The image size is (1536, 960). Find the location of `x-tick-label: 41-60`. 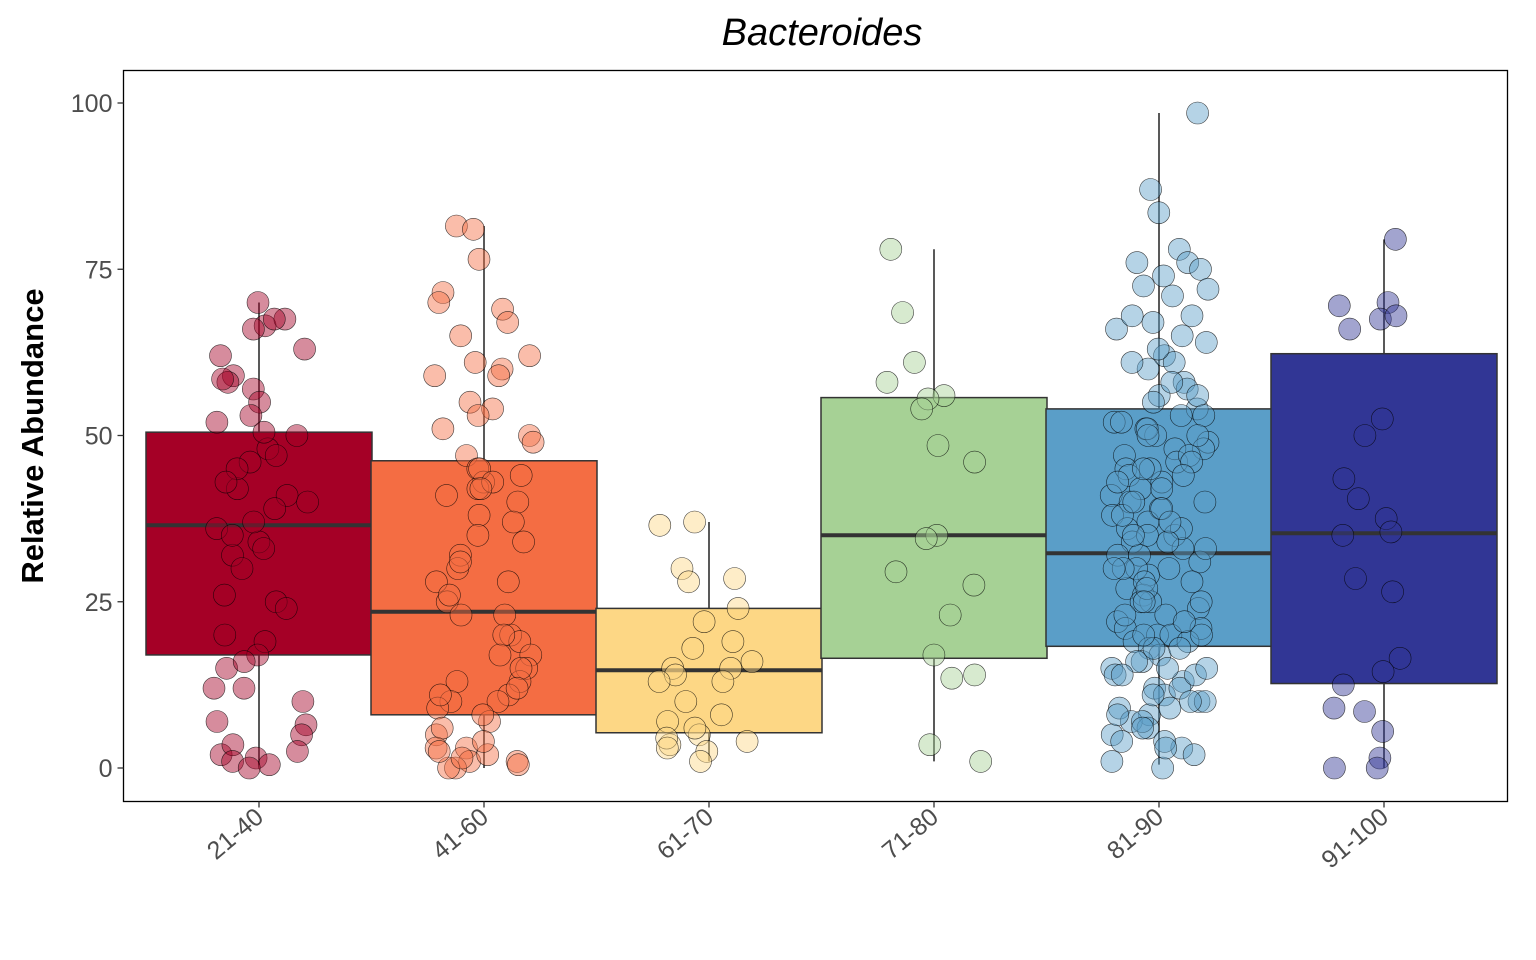

x-tick-label: 41-60 is located at coordinates (460, 834).